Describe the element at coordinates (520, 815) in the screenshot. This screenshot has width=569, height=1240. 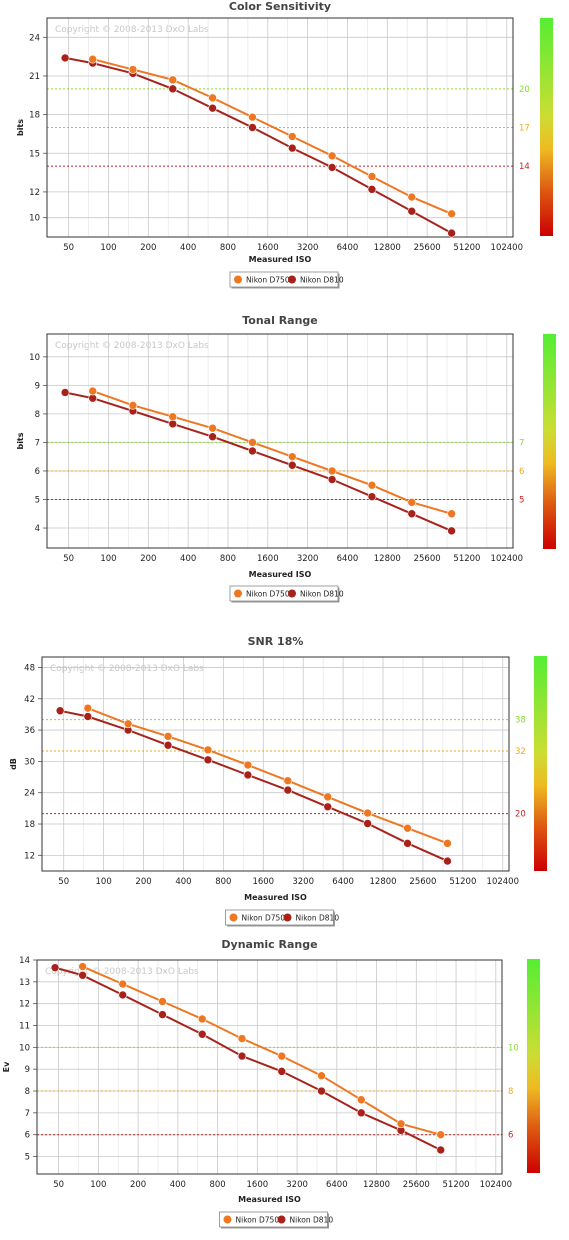
I see `reference-label: 20` at that location.